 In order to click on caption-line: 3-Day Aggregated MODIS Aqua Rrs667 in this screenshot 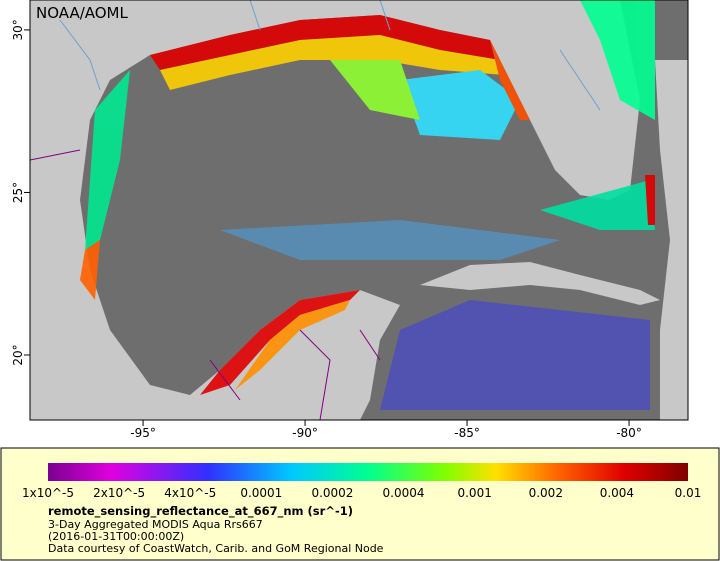, I will do `click(155, 524)`.